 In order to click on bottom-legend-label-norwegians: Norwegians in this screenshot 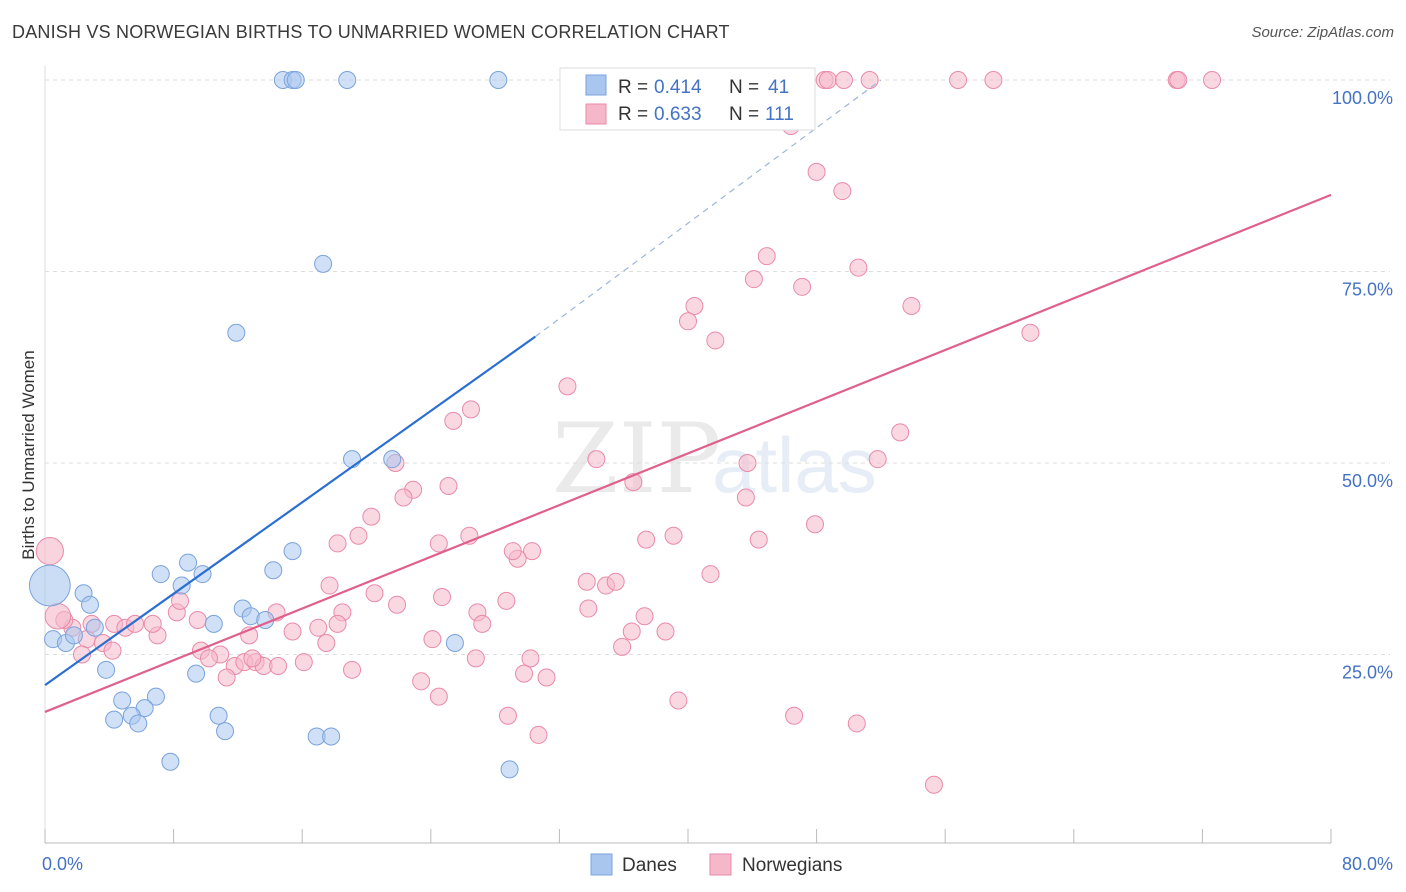, I will do `click(792, 865)`.